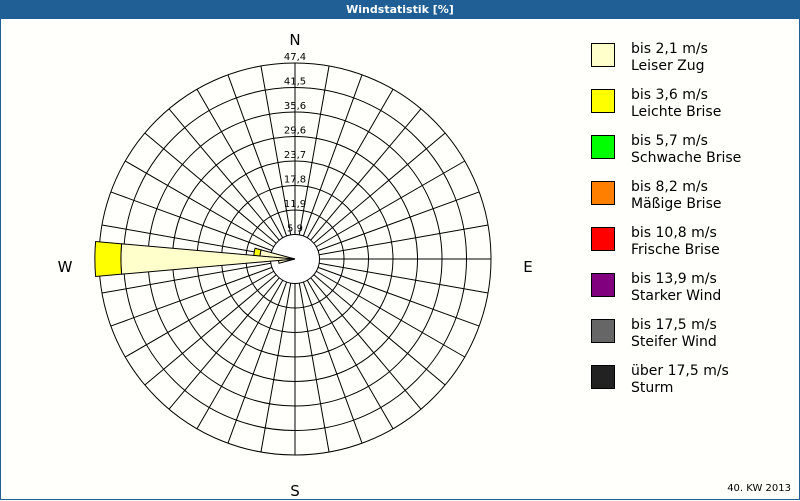 This screenshot has height=501, width=800. I want to click on legend-speed: über 17,5 m/s, so click(680, 371).